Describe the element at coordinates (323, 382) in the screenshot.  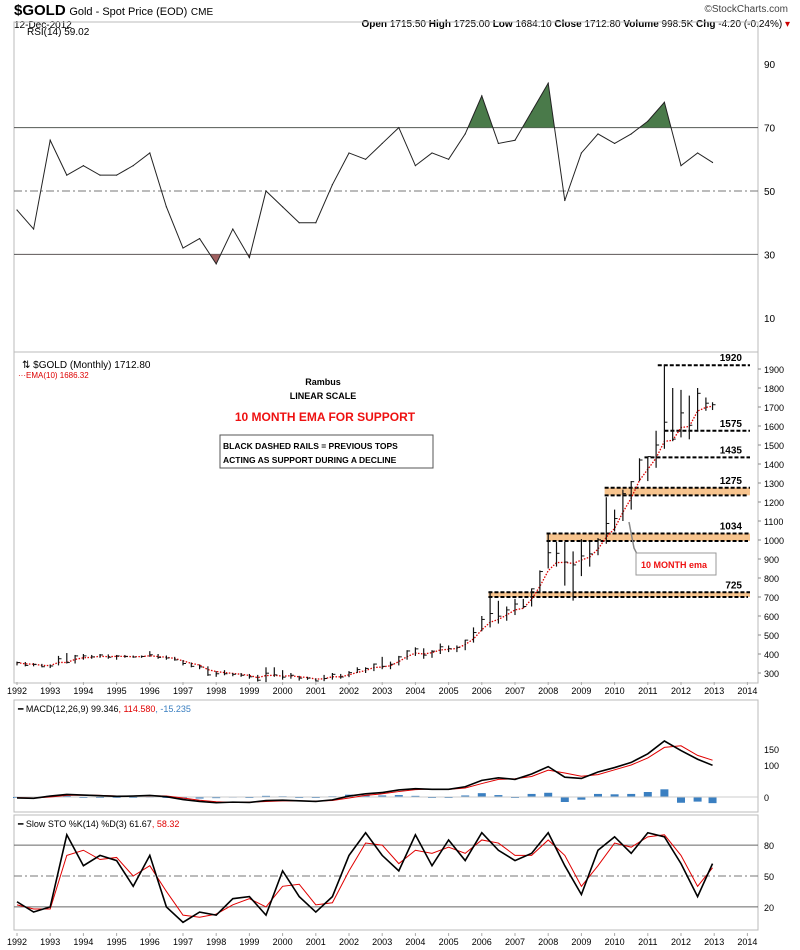
I see `annotation-author: Rambus` at that location.